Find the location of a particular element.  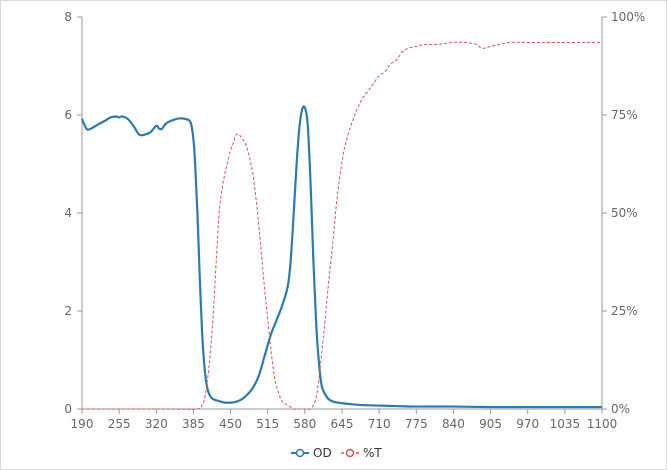

x-tick-label: 320 is located at coordinates (156, 424).